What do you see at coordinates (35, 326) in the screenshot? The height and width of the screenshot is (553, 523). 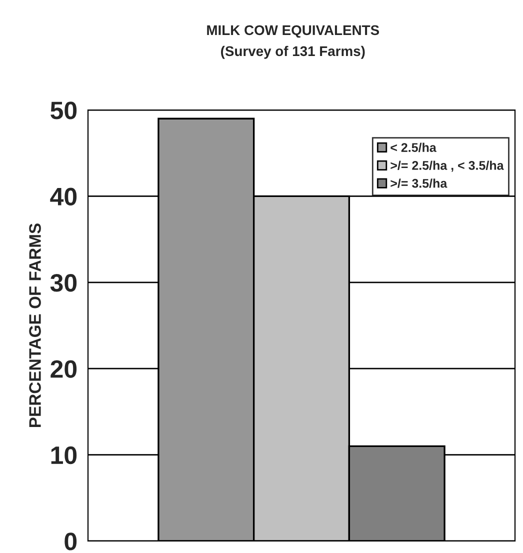 I see `y-axis-title: PERCENTAGE OF FARMS` at bounding box center [35, 326].